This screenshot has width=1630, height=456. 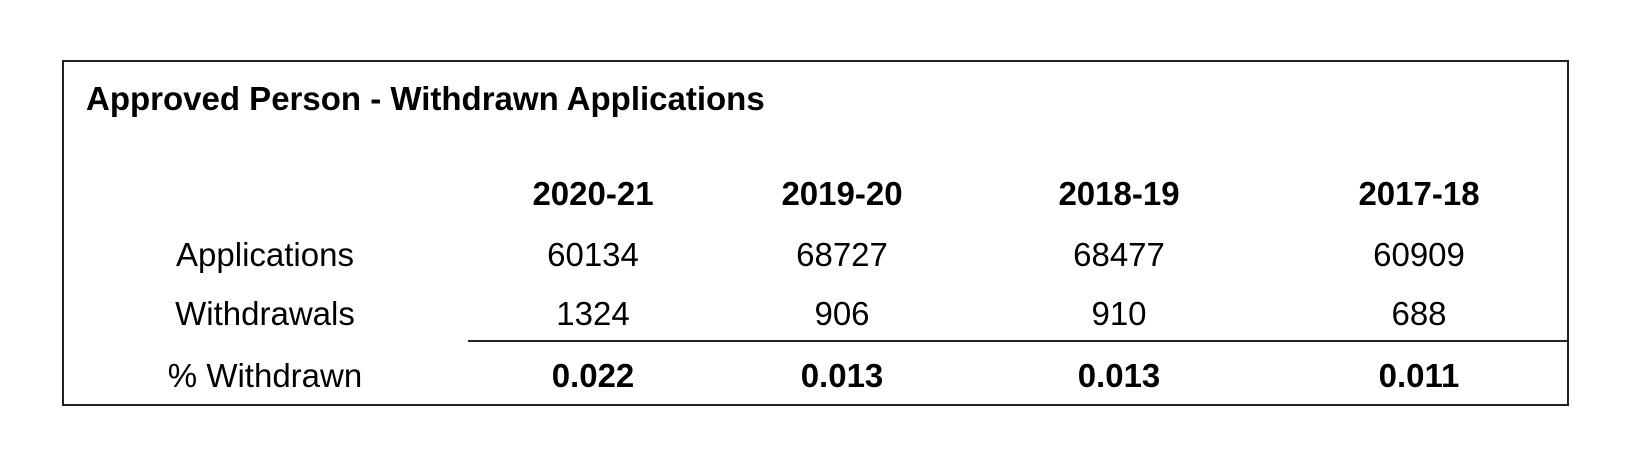 What do you see at coordinates (1119, 254) in the screenshot?
I see `cell: 68477` at bounding box center [1119, 254].